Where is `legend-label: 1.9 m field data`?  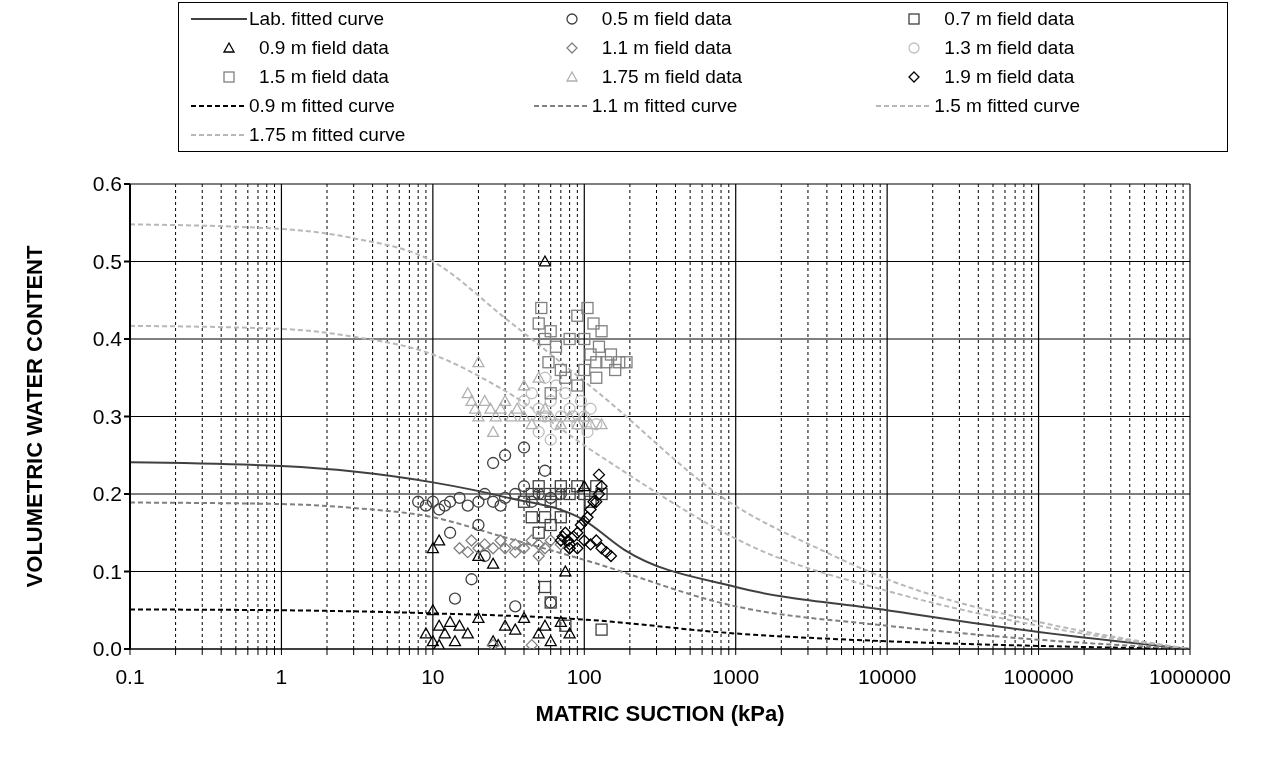 legend-label: 1.9 m field data is located at coordinates (1009, 77).